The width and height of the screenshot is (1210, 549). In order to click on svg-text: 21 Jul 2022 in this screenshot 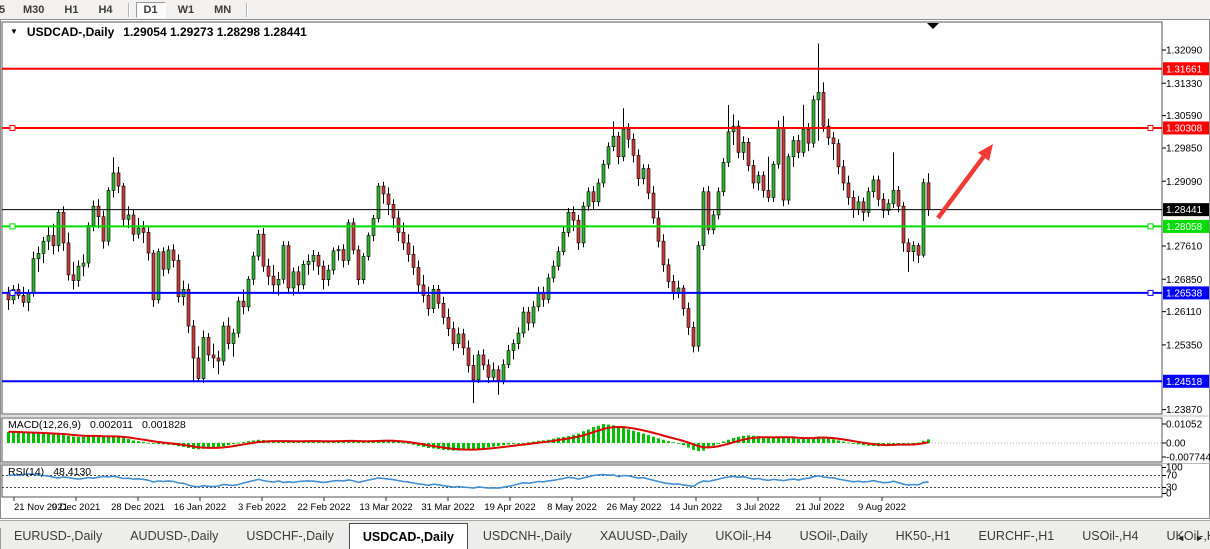, I will do `click(819, 507)`.